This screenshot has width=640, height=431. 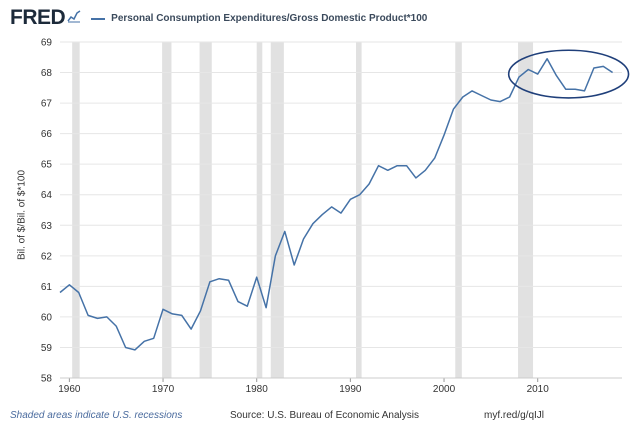 I want to click on y-tick-label: 69, so click(x=47, y=43).